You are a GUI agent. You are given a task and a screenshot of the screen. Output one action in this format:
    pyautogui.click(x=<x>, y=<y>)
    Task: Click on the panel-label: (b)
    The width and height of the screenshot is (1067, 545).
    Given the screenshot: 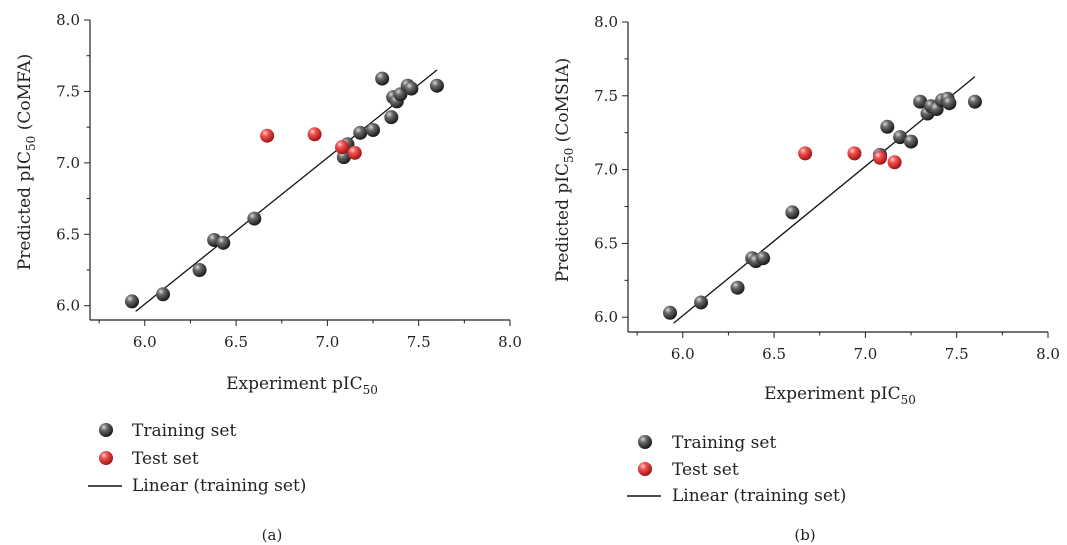 What is the action you would take?
    pyautogui.click(x=804, y=535)
    